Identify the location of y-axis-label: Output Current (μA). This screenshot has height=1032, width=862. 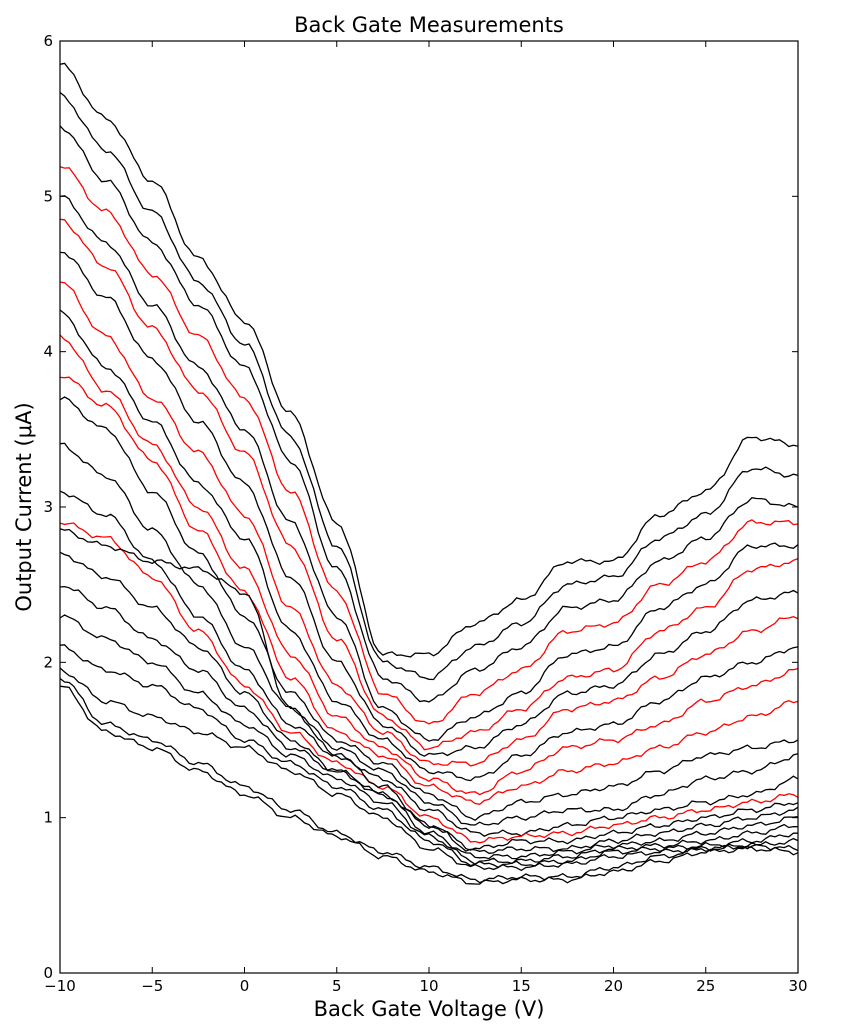
(24, 506).